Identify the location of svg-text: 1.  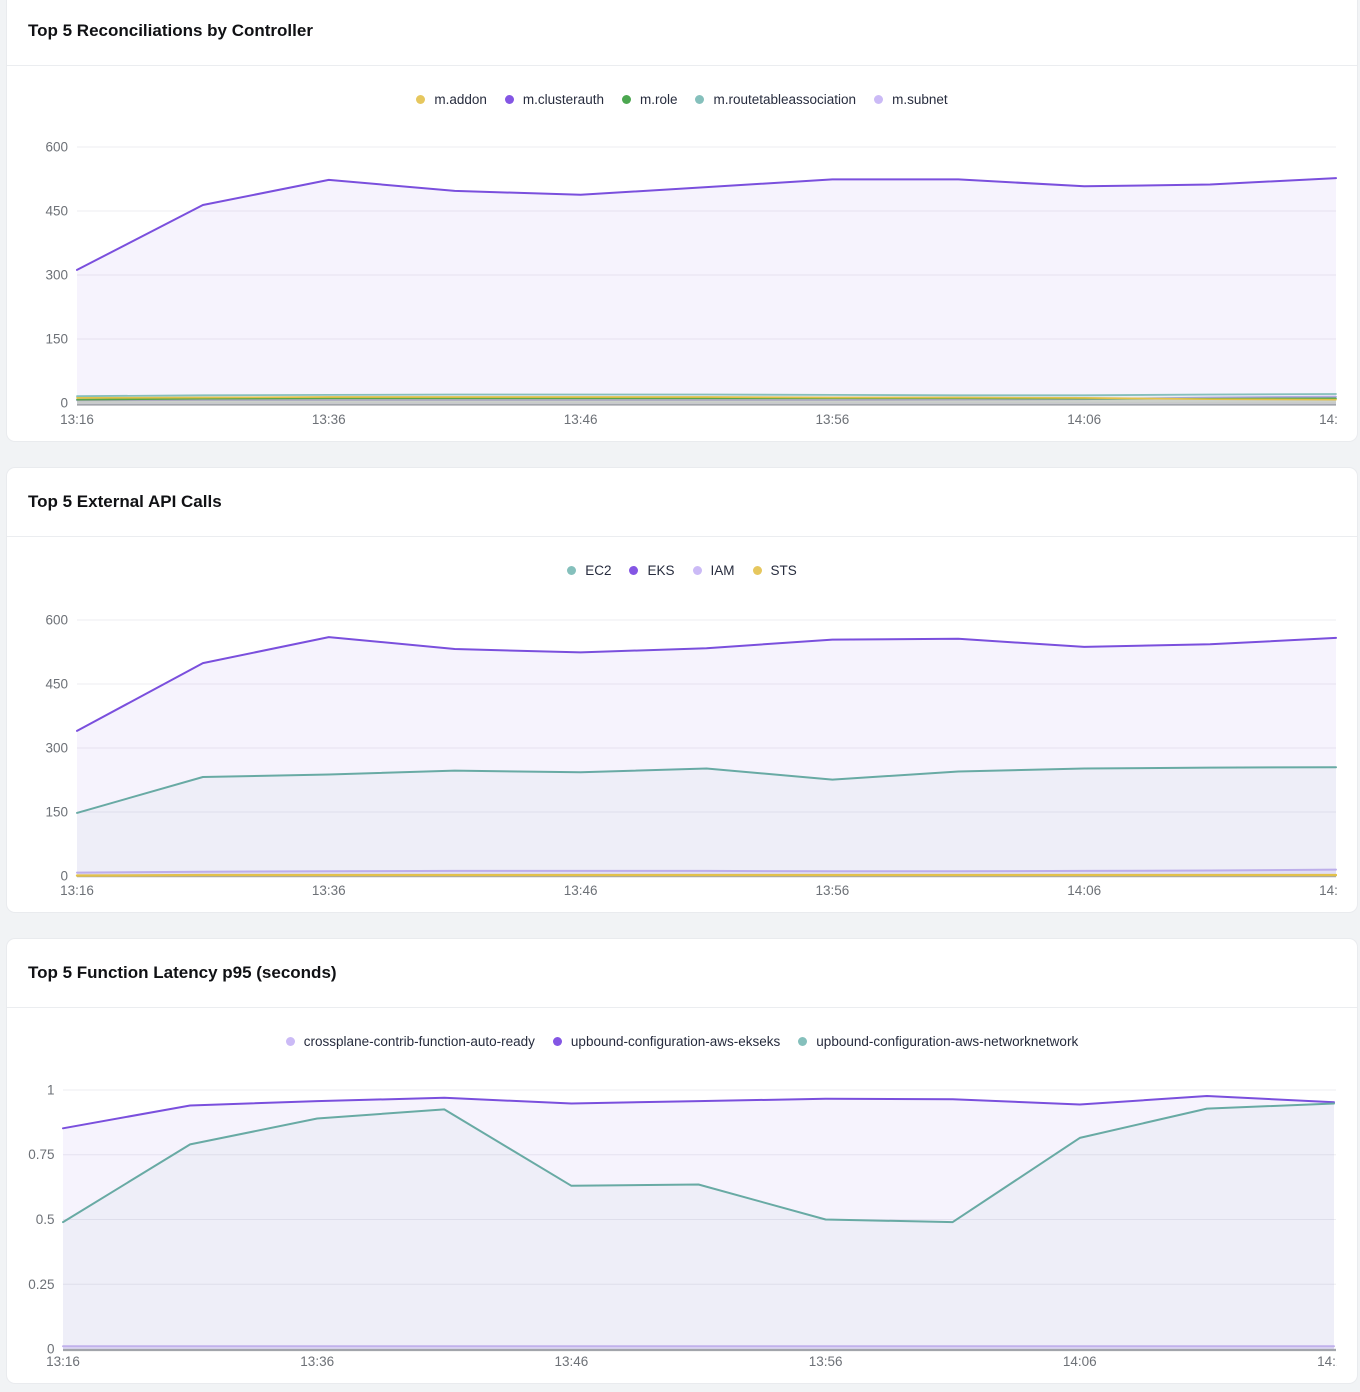
(51, 1090).